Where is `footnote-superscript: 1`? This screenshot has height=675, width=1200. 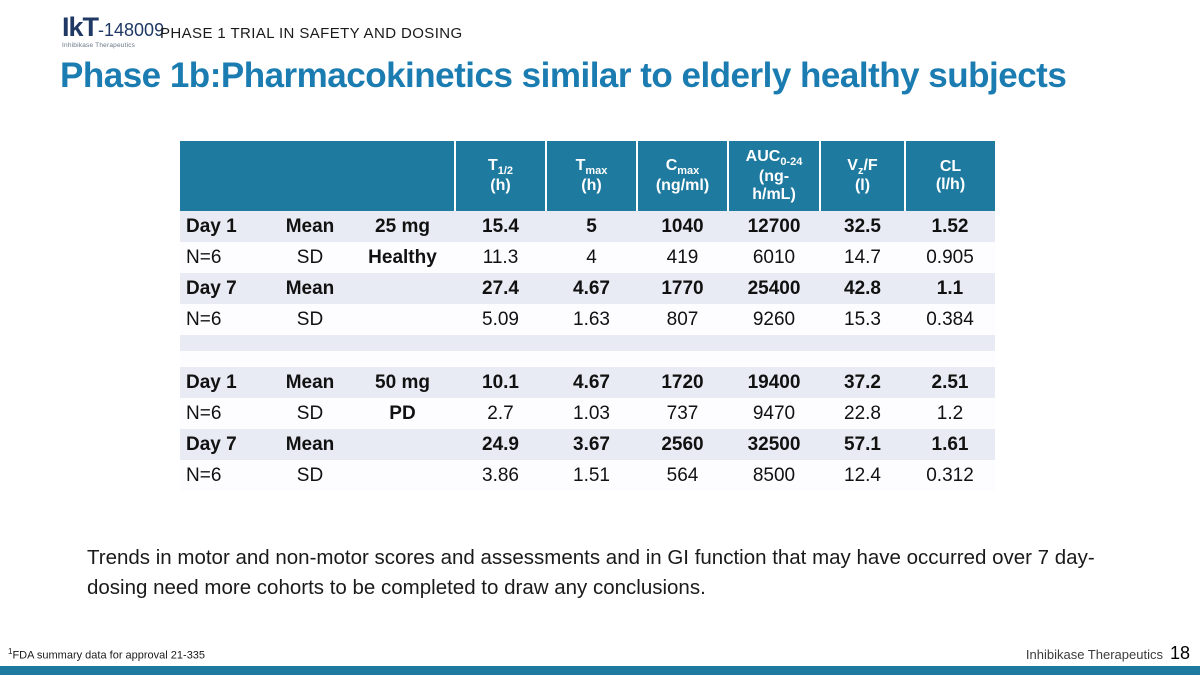 footnote-superscript: 1 is located at coordinates (10, 652).